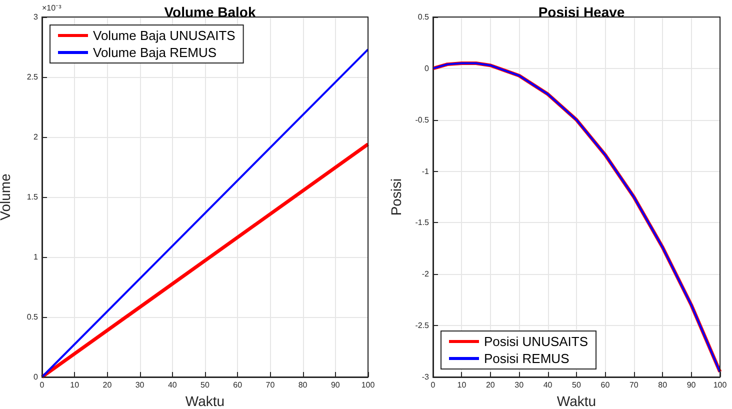 This screenshot has height=409, width=732. What do you see at coordinates (426, 274) in the screenshot?
I see `y-tick-label: -2` at bounding box center [426, 274].